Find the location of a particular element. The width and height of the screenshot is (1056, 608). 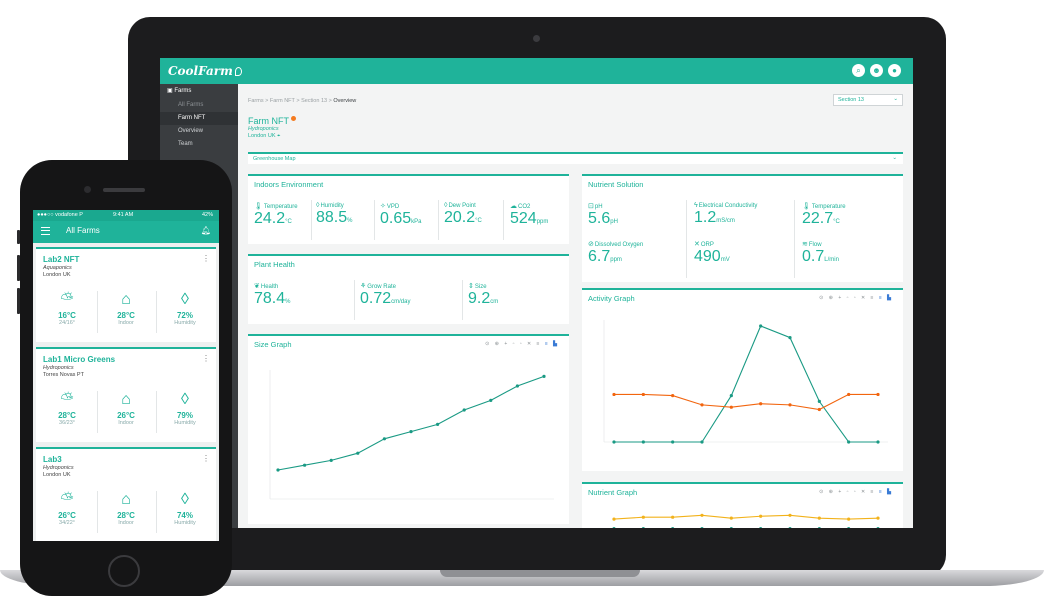

flow-icon: ≋ is located at coordinates (805, 244).